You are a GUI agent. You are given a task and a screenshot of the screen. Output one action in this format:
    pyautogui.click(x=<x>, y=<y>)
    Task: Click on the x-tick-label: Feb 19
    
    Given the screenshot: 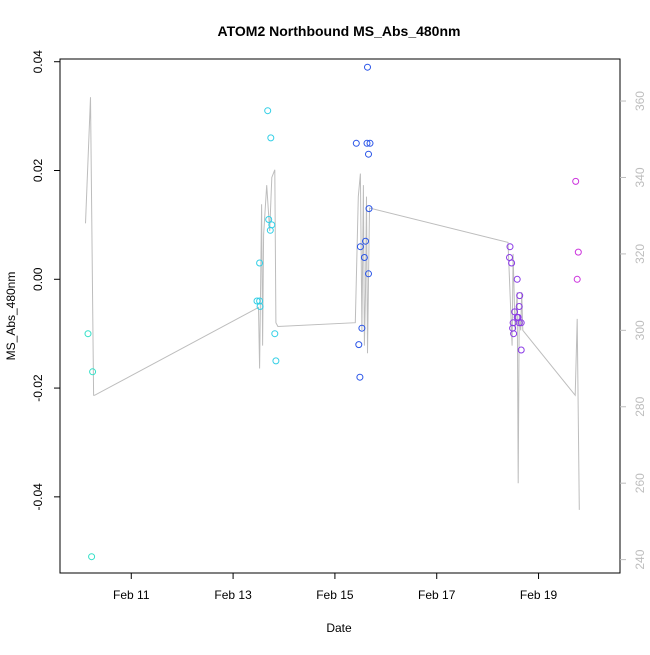 What is the action you would take?
    pyautogui.click(x=539, y=595)
    